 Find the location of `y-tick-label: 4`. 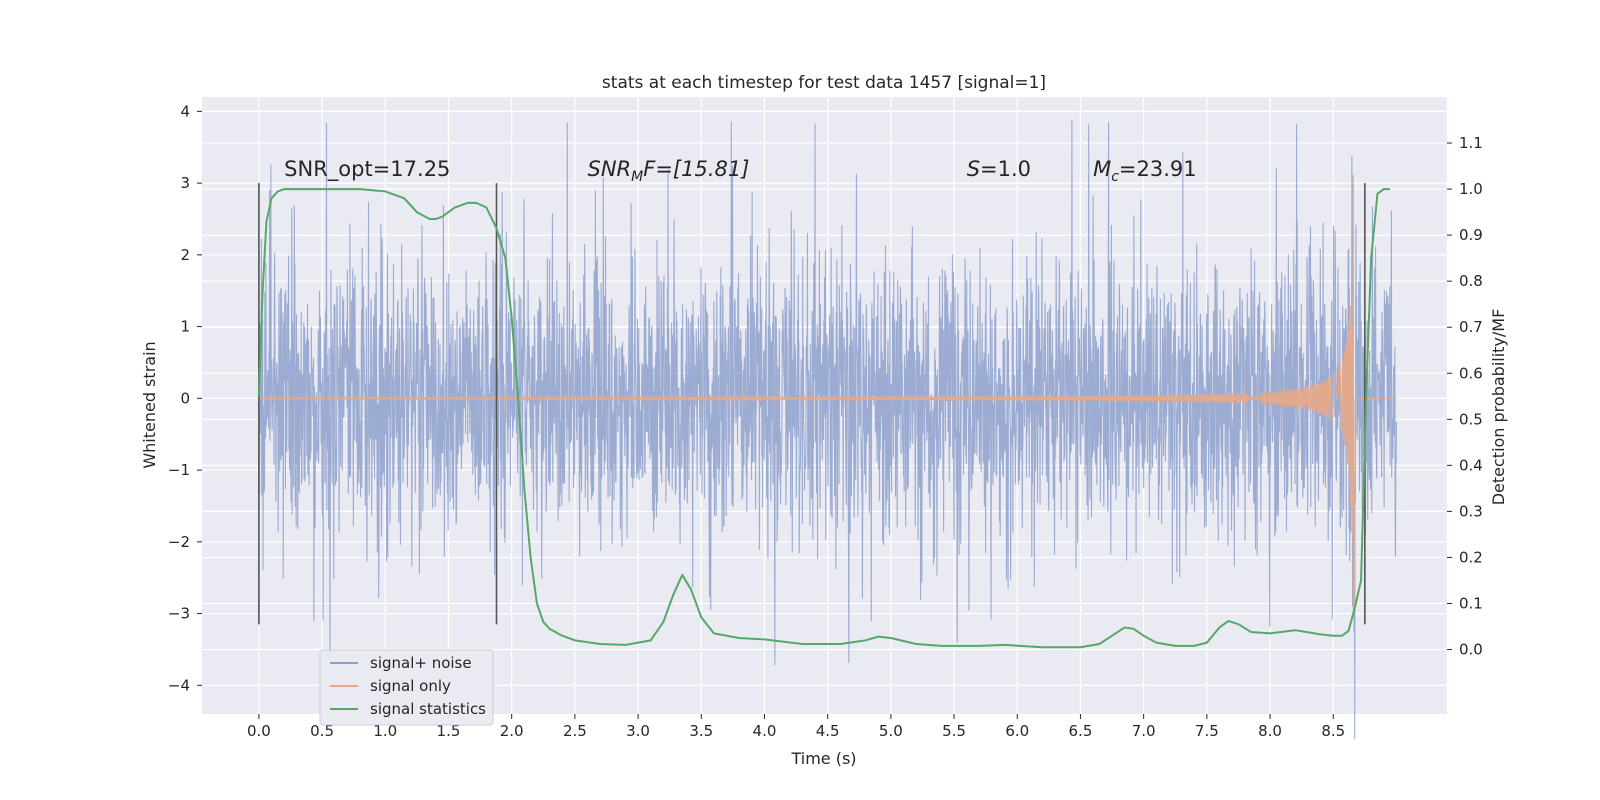

y-tick-label: 4 is located at coordinates (185, 111).